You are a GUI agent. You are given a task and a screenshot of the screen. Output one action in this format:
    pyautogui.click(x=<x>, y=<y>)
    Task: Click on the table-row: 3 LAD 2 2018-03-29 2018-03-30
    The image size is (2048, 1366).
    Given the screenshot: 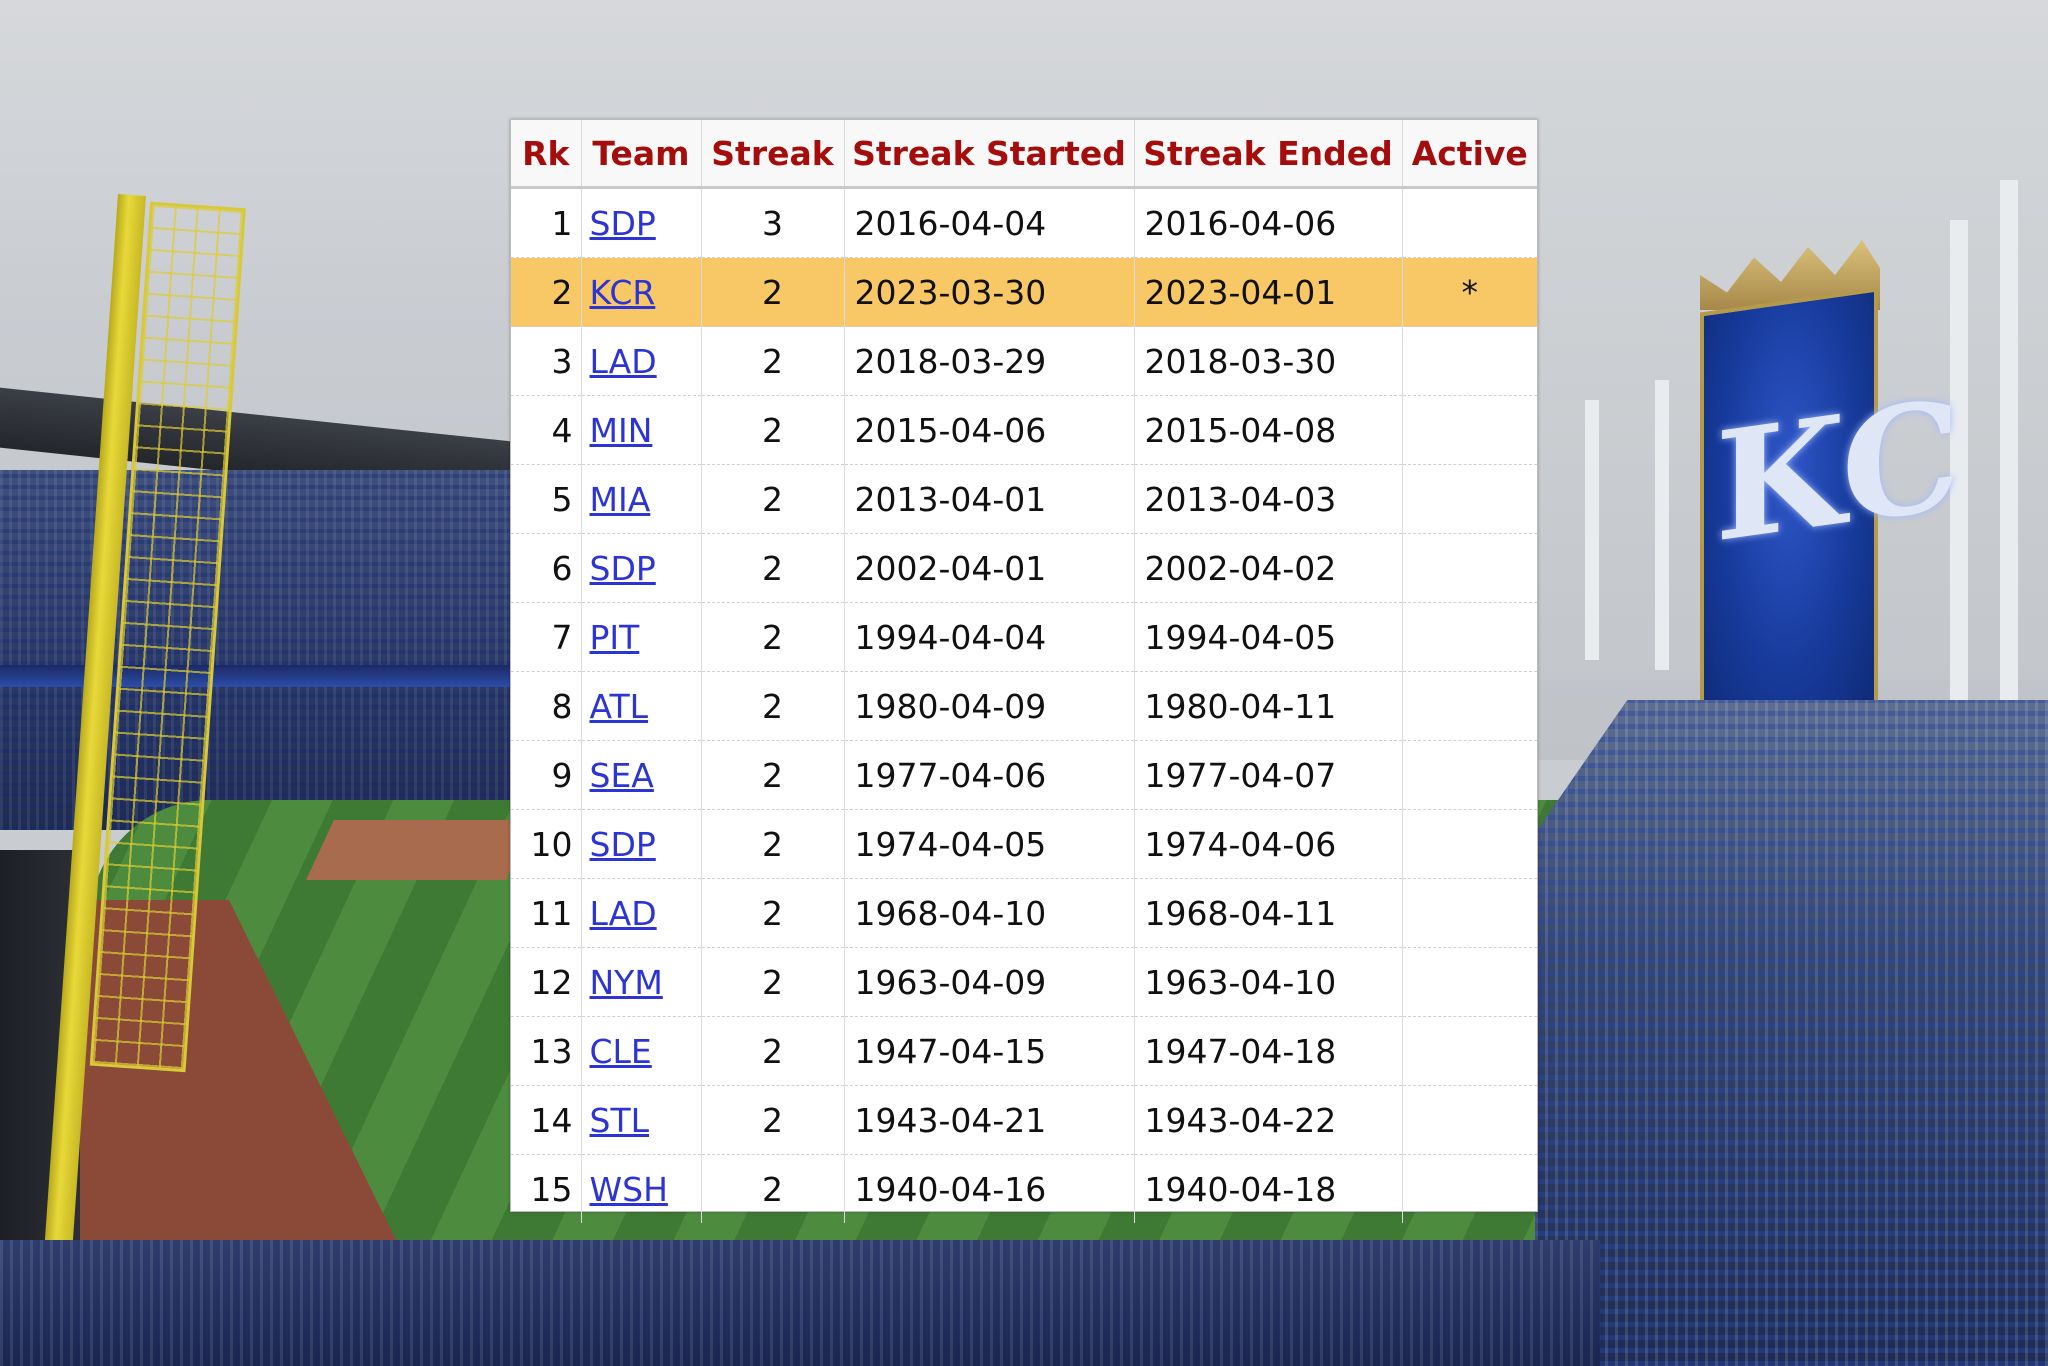 What is the action you would take?
    pyautogui.click(x=1024, y=361)
    